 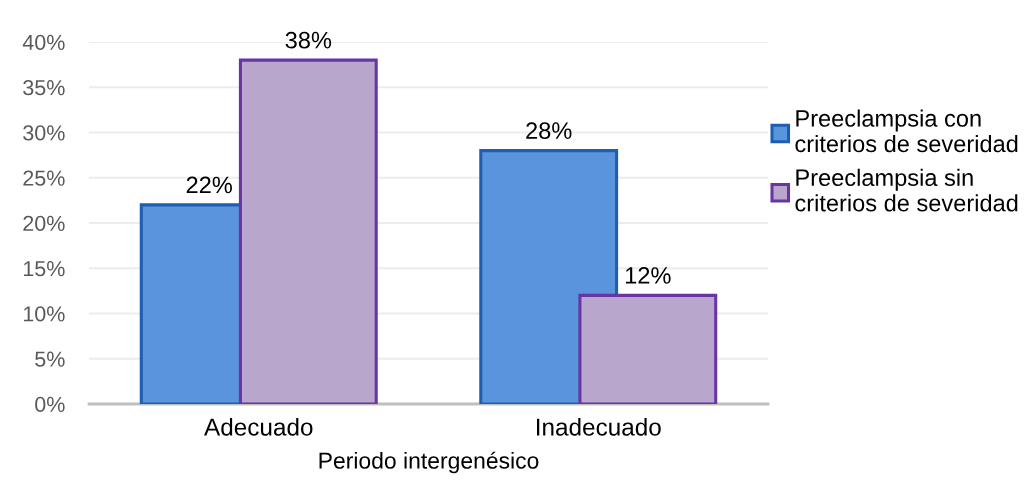 I want to click on data-label: 38%, so click(x=308, y=40).